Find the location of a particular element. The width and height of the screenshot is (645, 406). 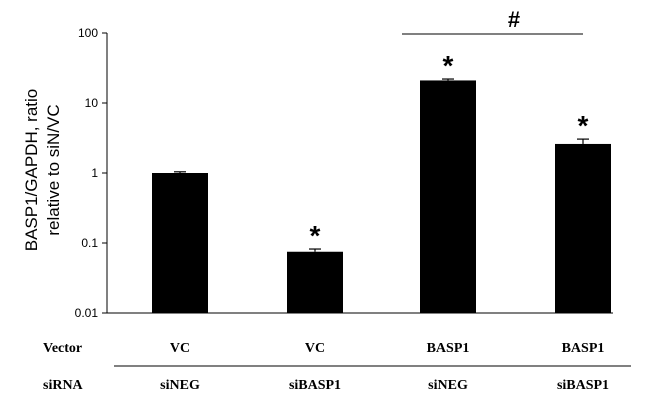

sirna-row-label: siRNA is located at coordinates (63, 385).